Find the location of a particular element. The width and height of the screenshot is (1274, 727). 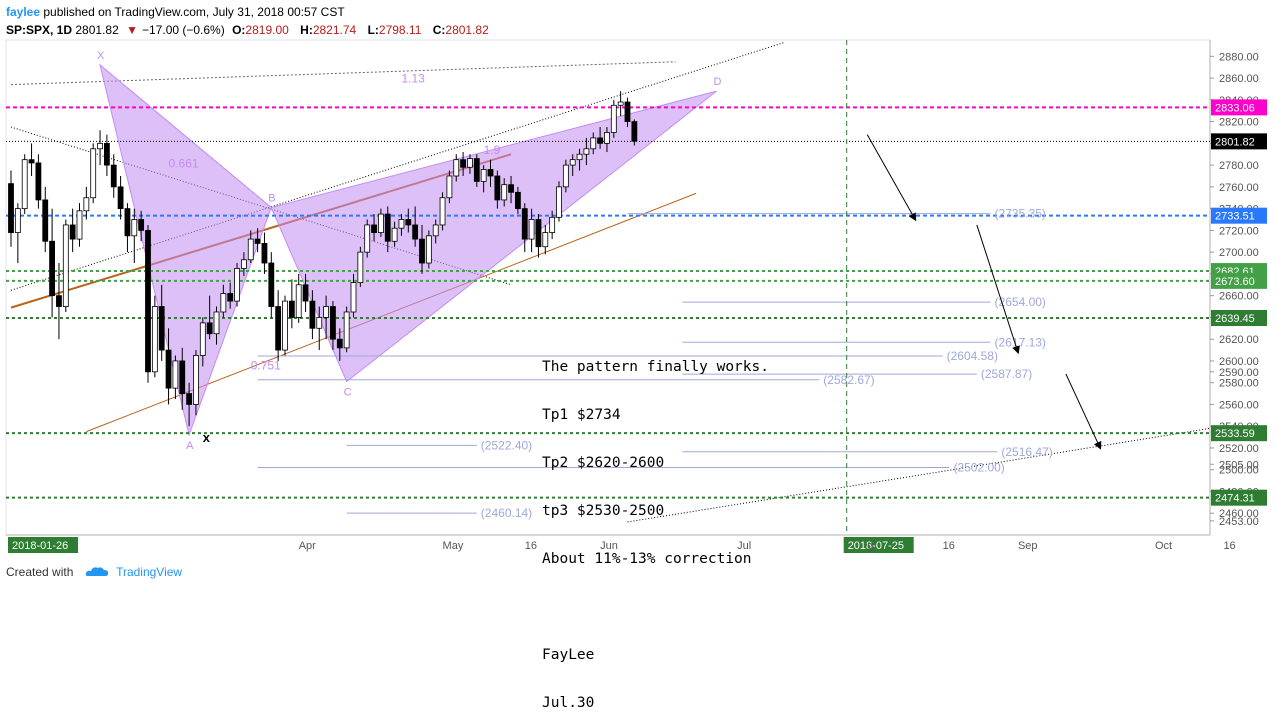

time-tick-label: Oct is located at coordinates (1163, 546).